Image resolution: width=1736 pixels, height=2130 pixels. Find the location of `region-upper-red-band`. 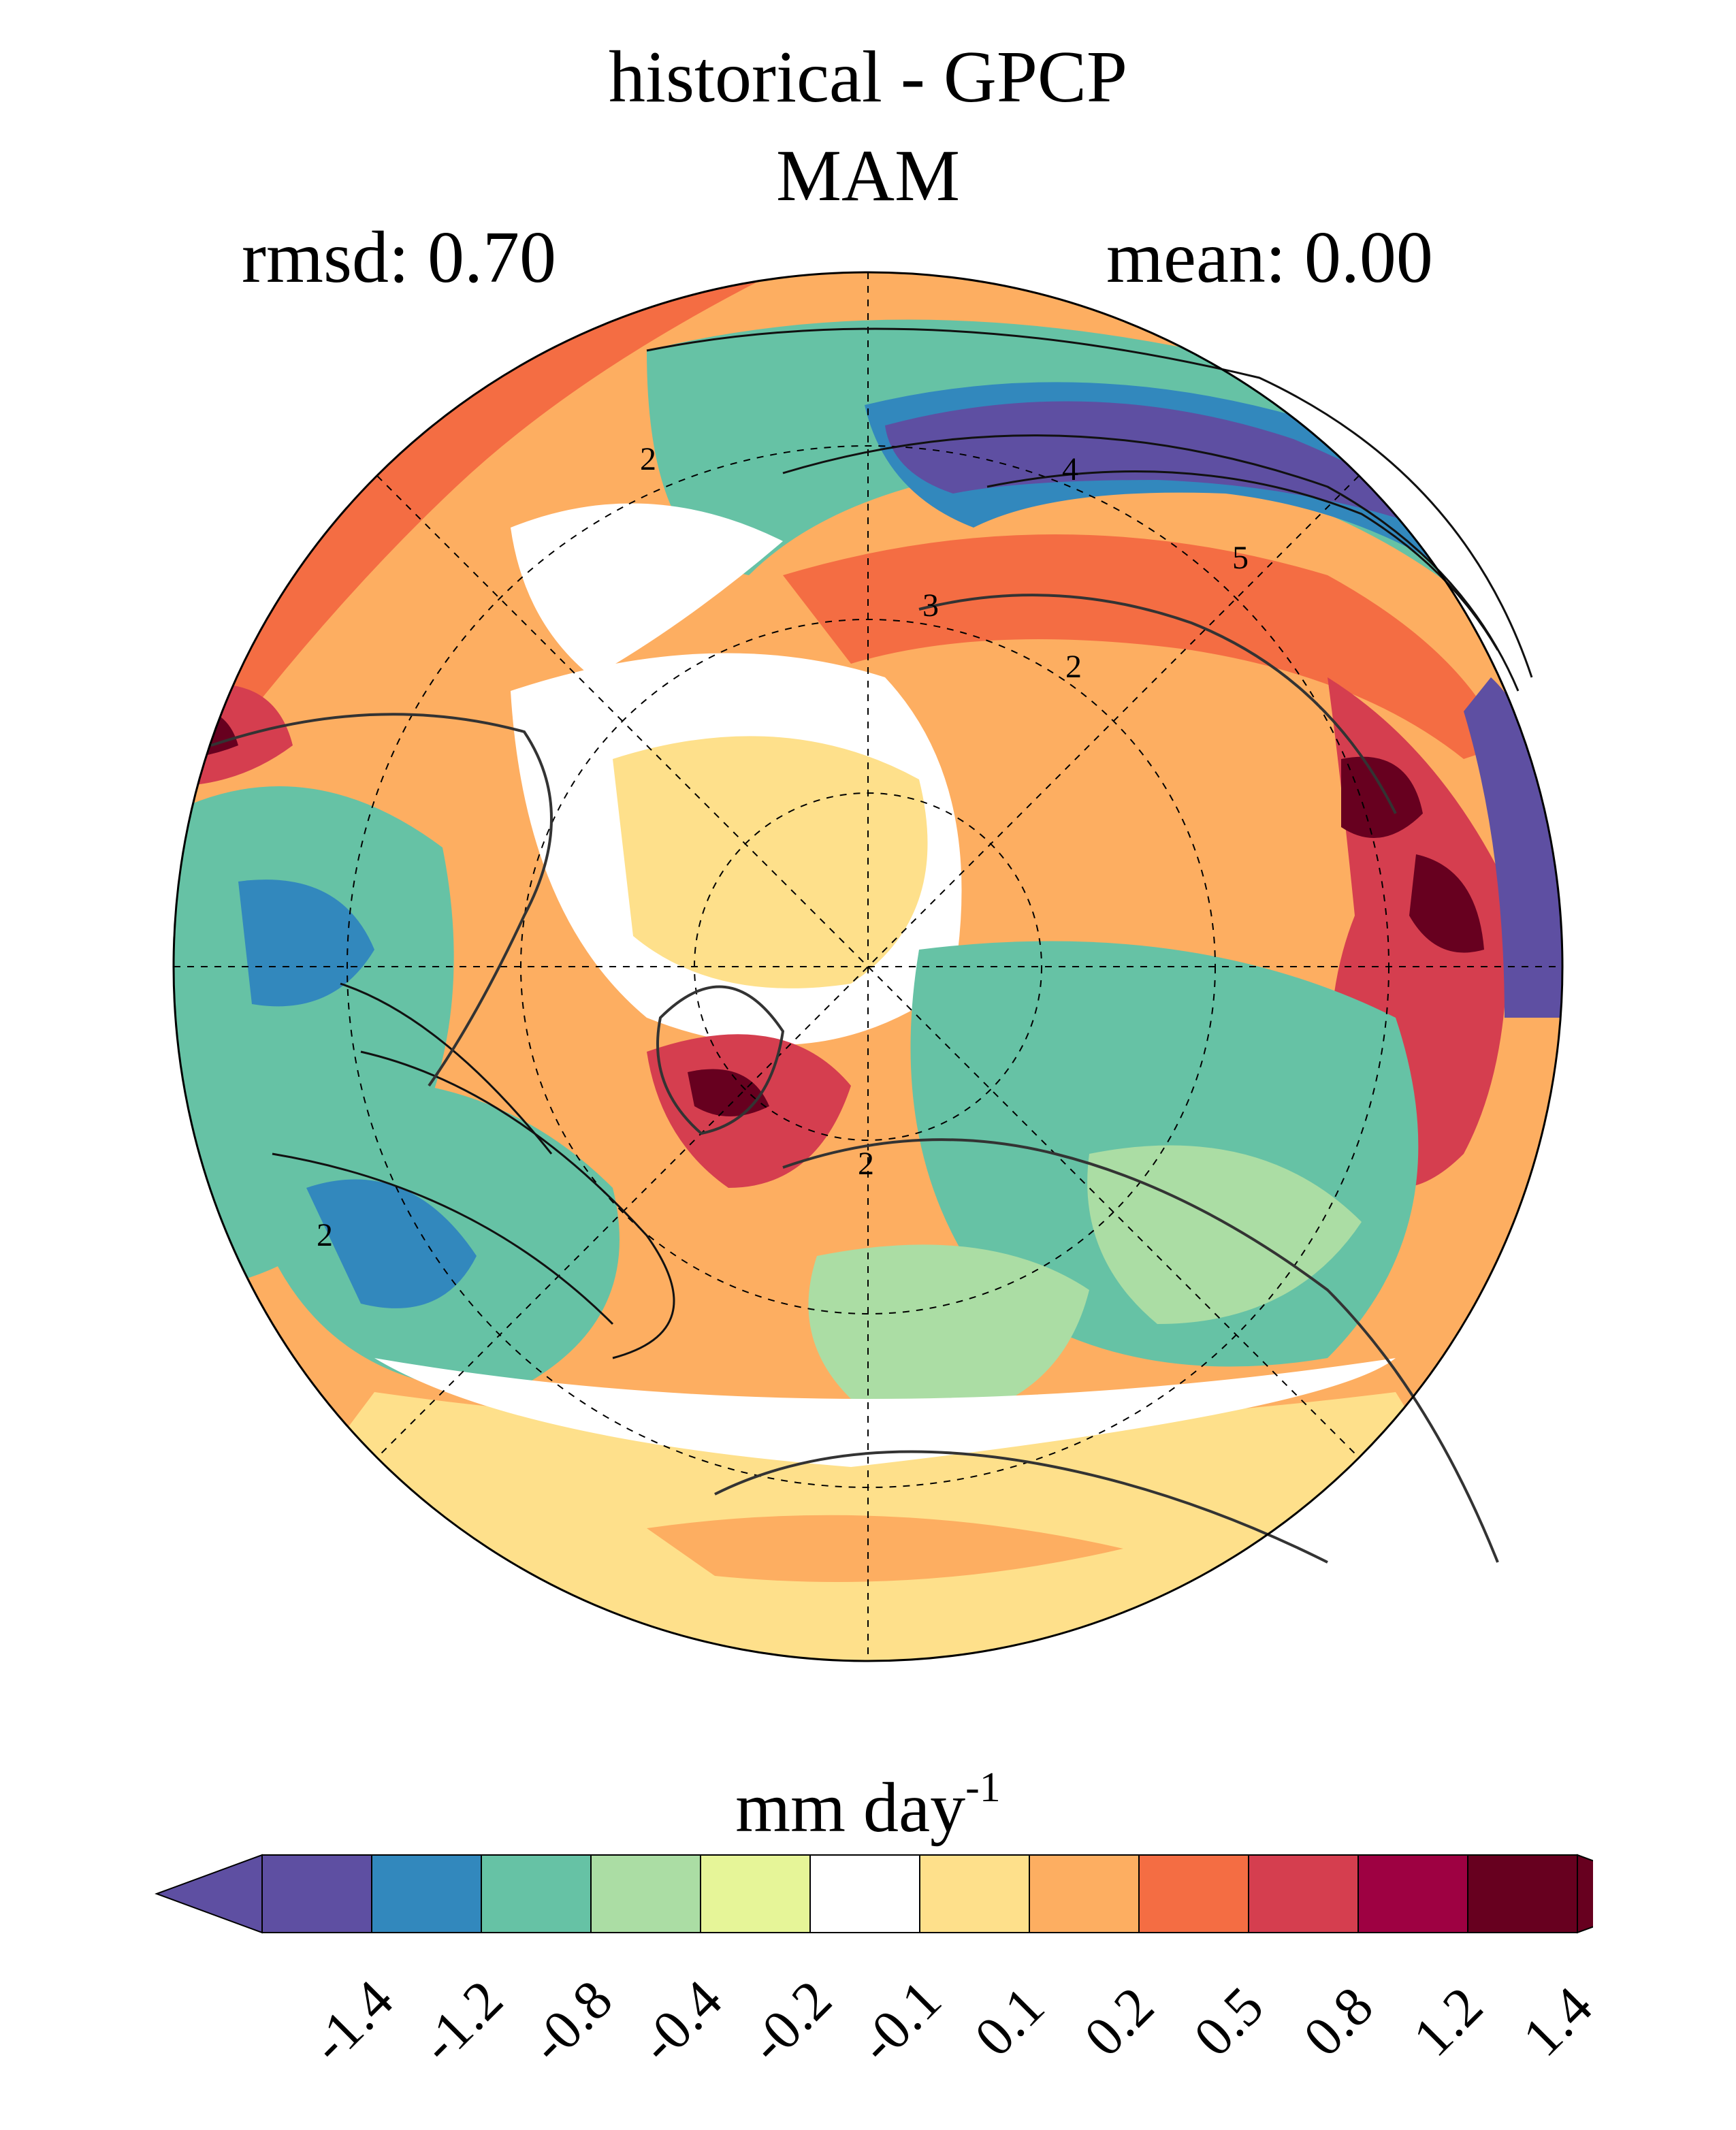

region-upper-red-band is located at coordinates (1144, 646).